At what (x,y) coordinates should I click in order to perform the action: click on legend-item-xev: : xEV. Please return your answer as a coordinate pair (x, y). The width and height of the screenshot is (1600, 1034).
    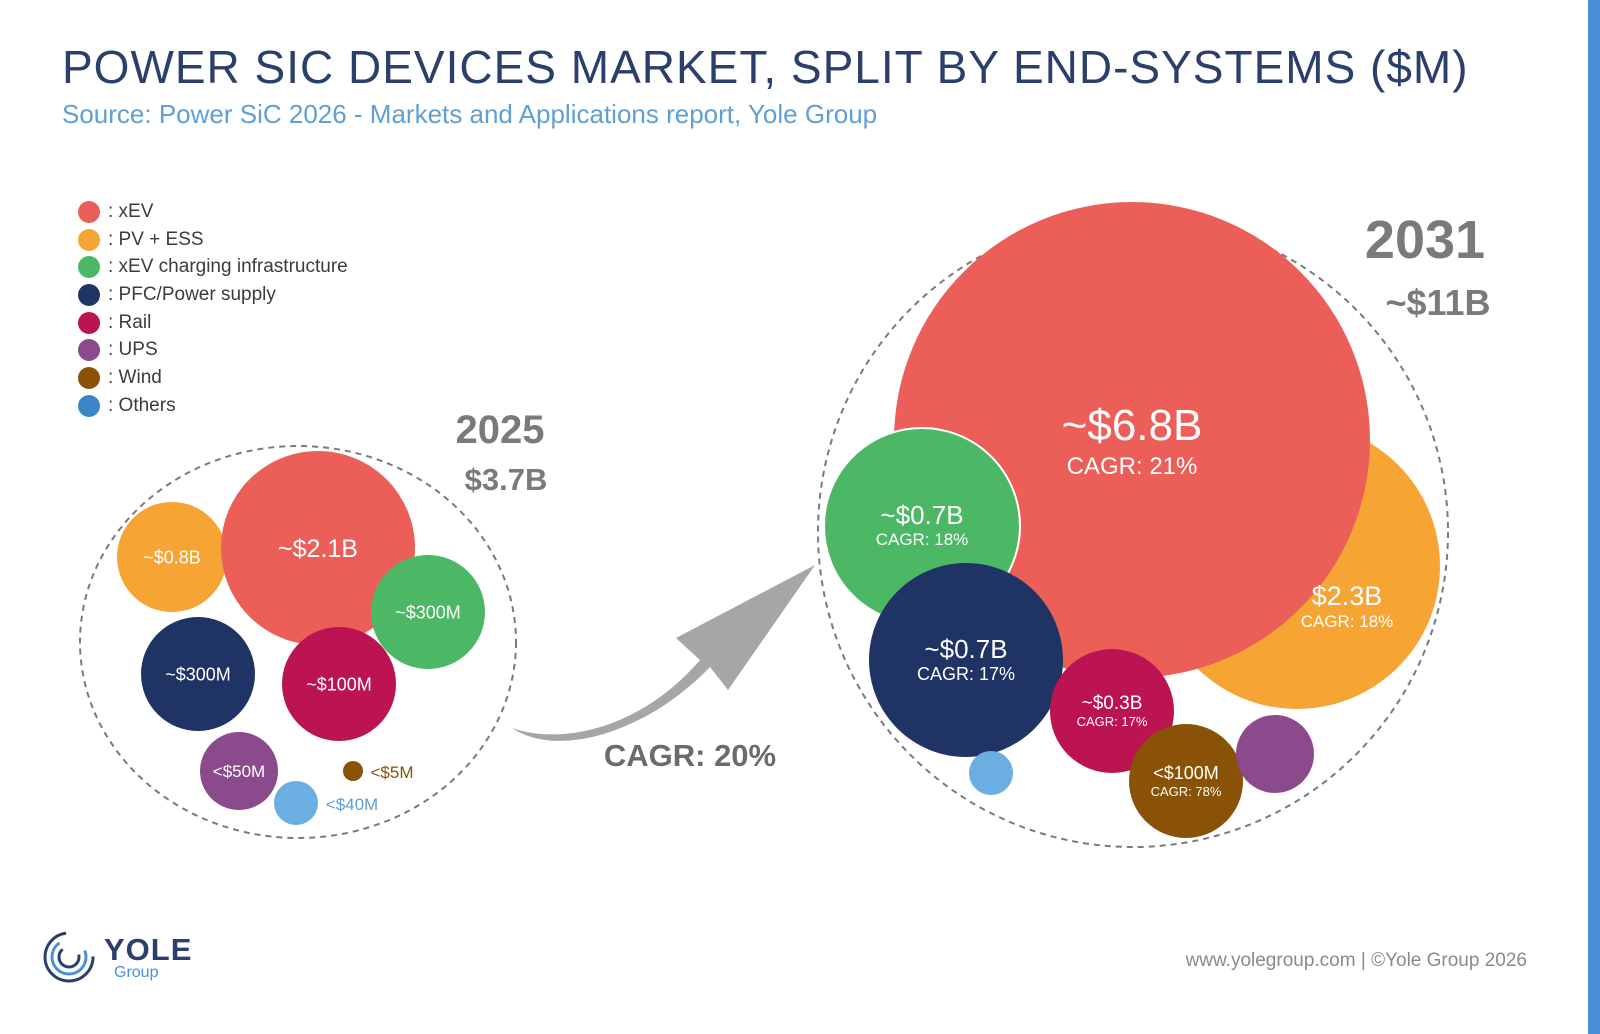
    Looking at the image, I should click on (213, 212).